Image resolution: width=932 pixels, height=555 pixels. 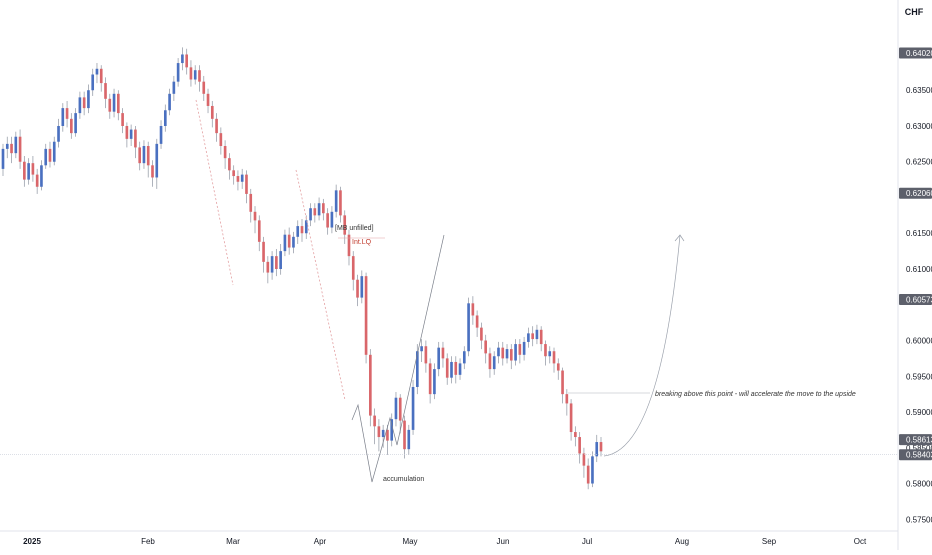 What do you see at coordinates (32, 541) in the screenshot?
I see `x-tick-label-0: 2025` at bounding box center [32, 541].